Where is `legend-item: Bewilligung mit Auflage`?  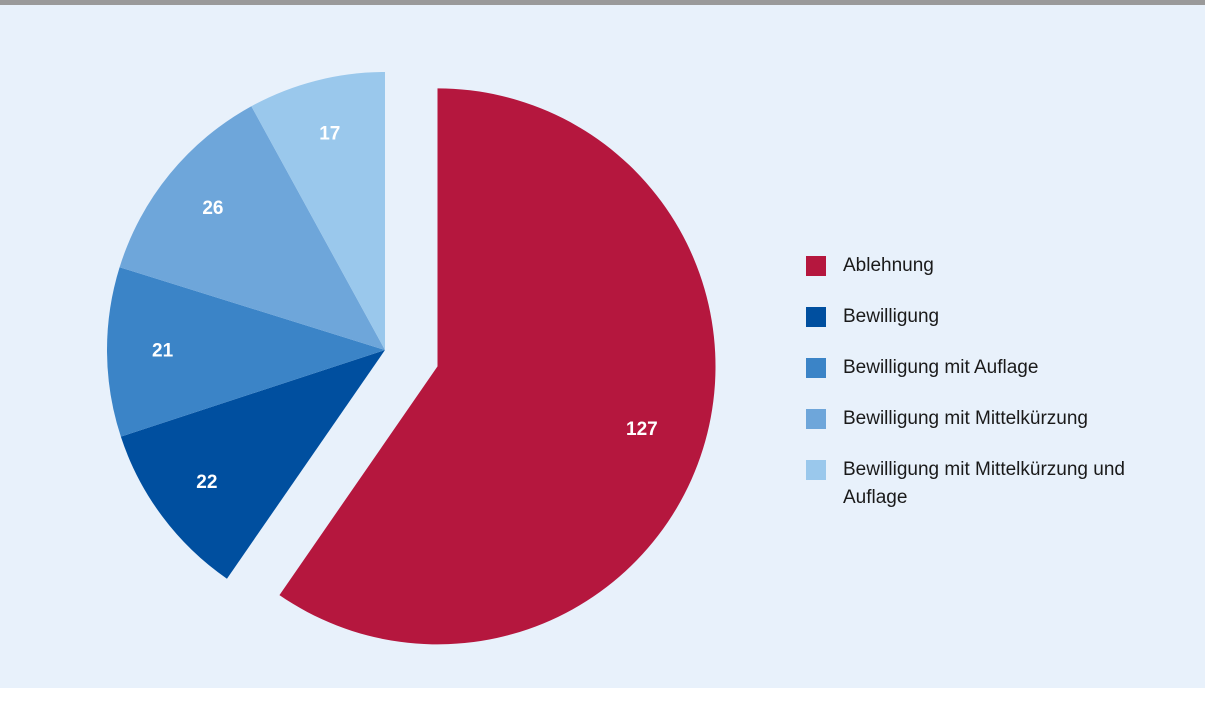 legend-item: Bewilligung mit Auflage is located at coordinates (971, 368).